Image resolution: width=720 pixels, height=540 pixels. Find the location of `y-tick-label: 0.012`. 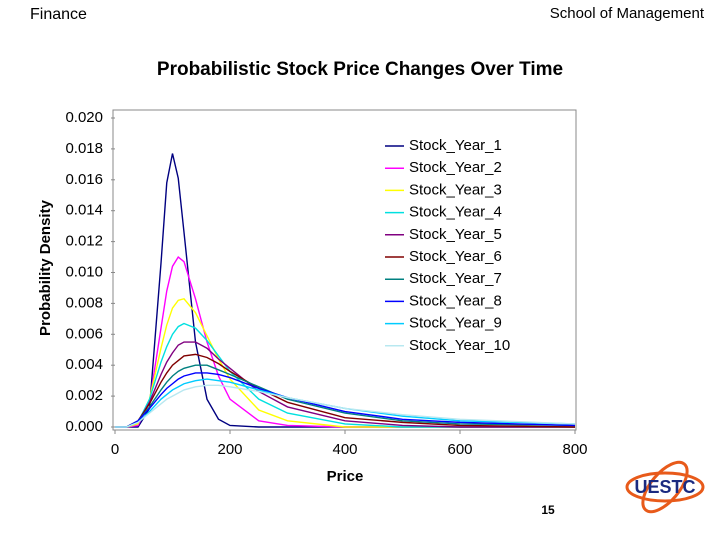

y-tick-label: 0.012 is located at coordinates (84, 241).